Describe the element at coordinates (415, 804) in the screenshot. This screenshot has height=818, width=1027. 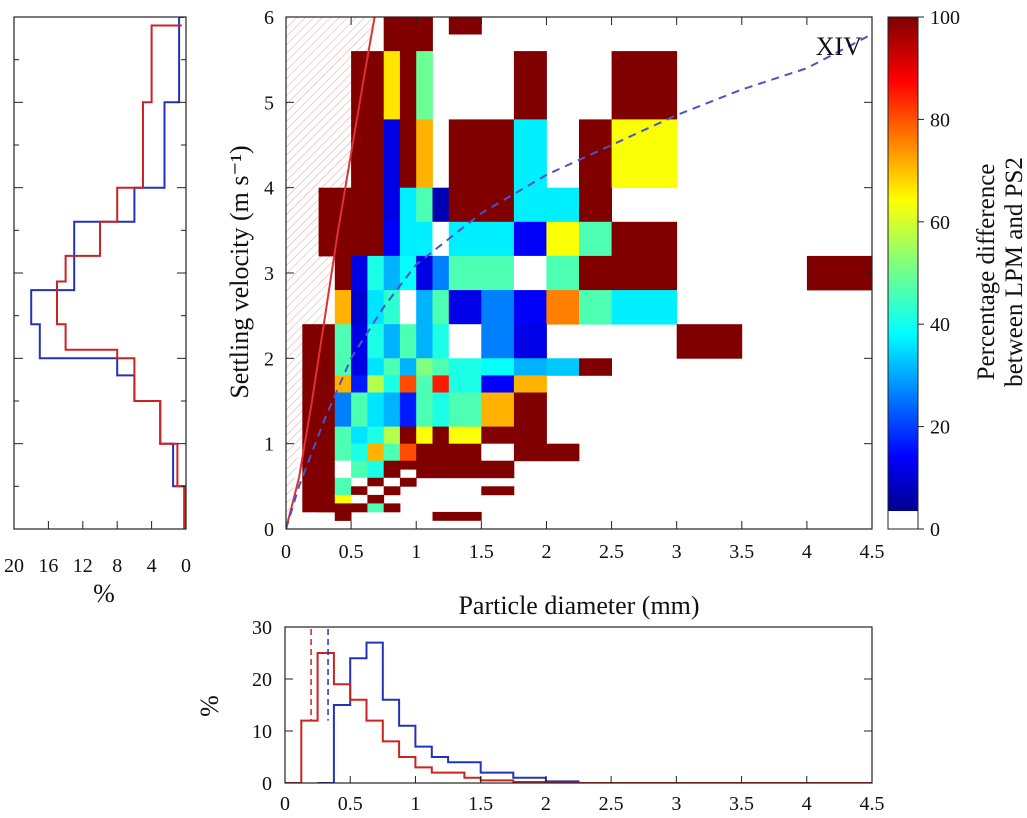
I see `bottom-x-tick-label: 1` at that location.